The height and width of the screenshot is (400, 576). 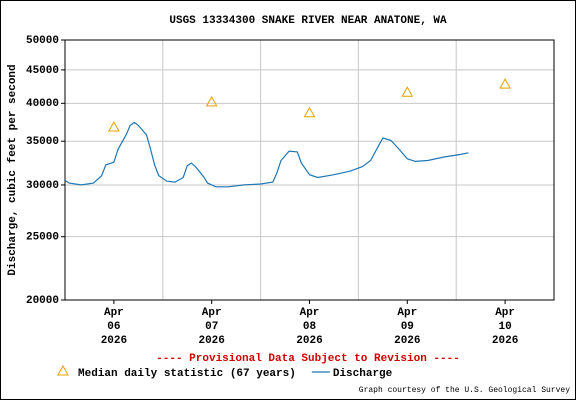 What do you see at coordinates (187, 374) in the screenshot?
I see `legend-label: Median daily statistic (67 years)` at bounding box center [187, 374].